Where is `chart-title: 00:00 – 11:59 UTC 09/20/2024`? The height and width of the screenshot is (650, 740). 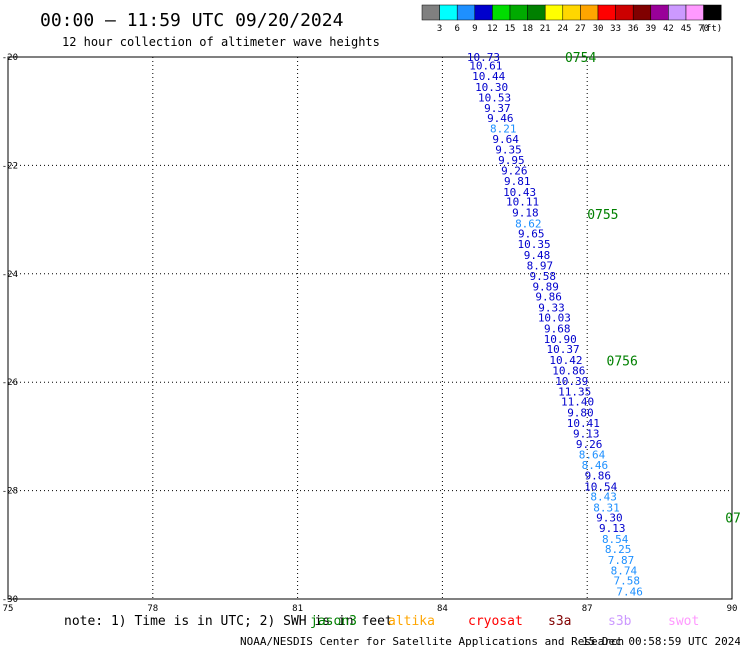 chart-title: 00:00 – 11:59 UTC 09/20/2024 is located at coordinates (191, 20).